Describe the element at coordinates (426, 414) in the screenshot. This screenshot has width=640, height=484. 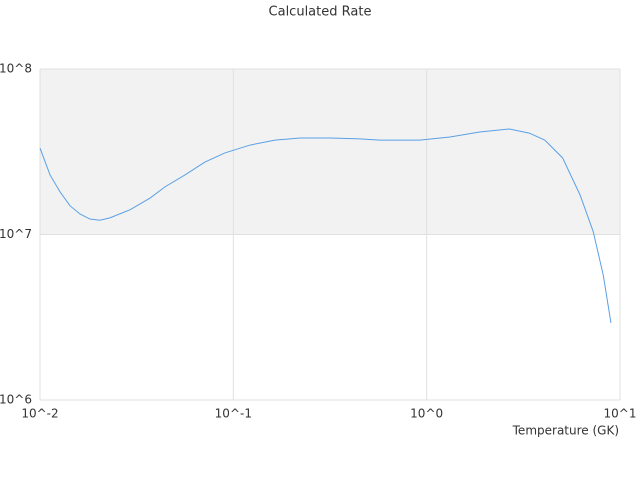
I see `x-tick-label: 10^0` at that location.